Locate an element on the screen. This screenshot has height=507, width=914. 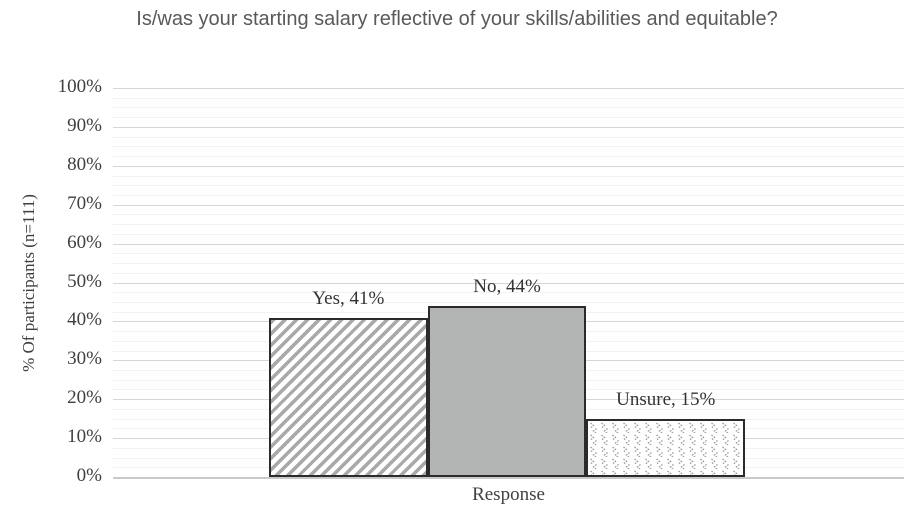
y-tick-label: 60% is located at coordinates (84, 242).